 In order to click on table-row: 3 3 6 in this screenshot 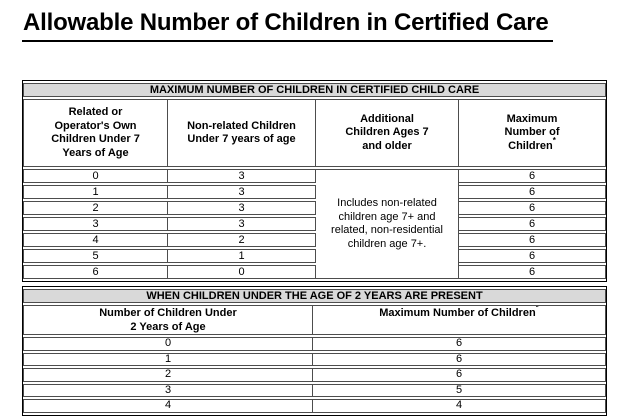, I will do `click(315, 224)`.